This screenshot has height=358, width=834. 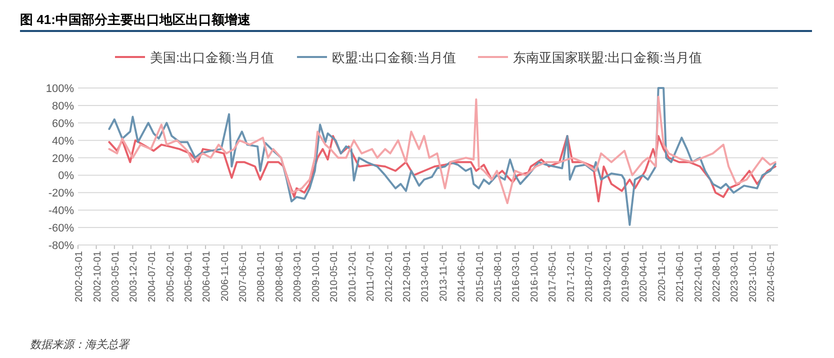 What do you see at coordinates (316, 276) in the screenshot?
I see `x-tick-label: 2009-10-01` at bounding box center [316, 276].